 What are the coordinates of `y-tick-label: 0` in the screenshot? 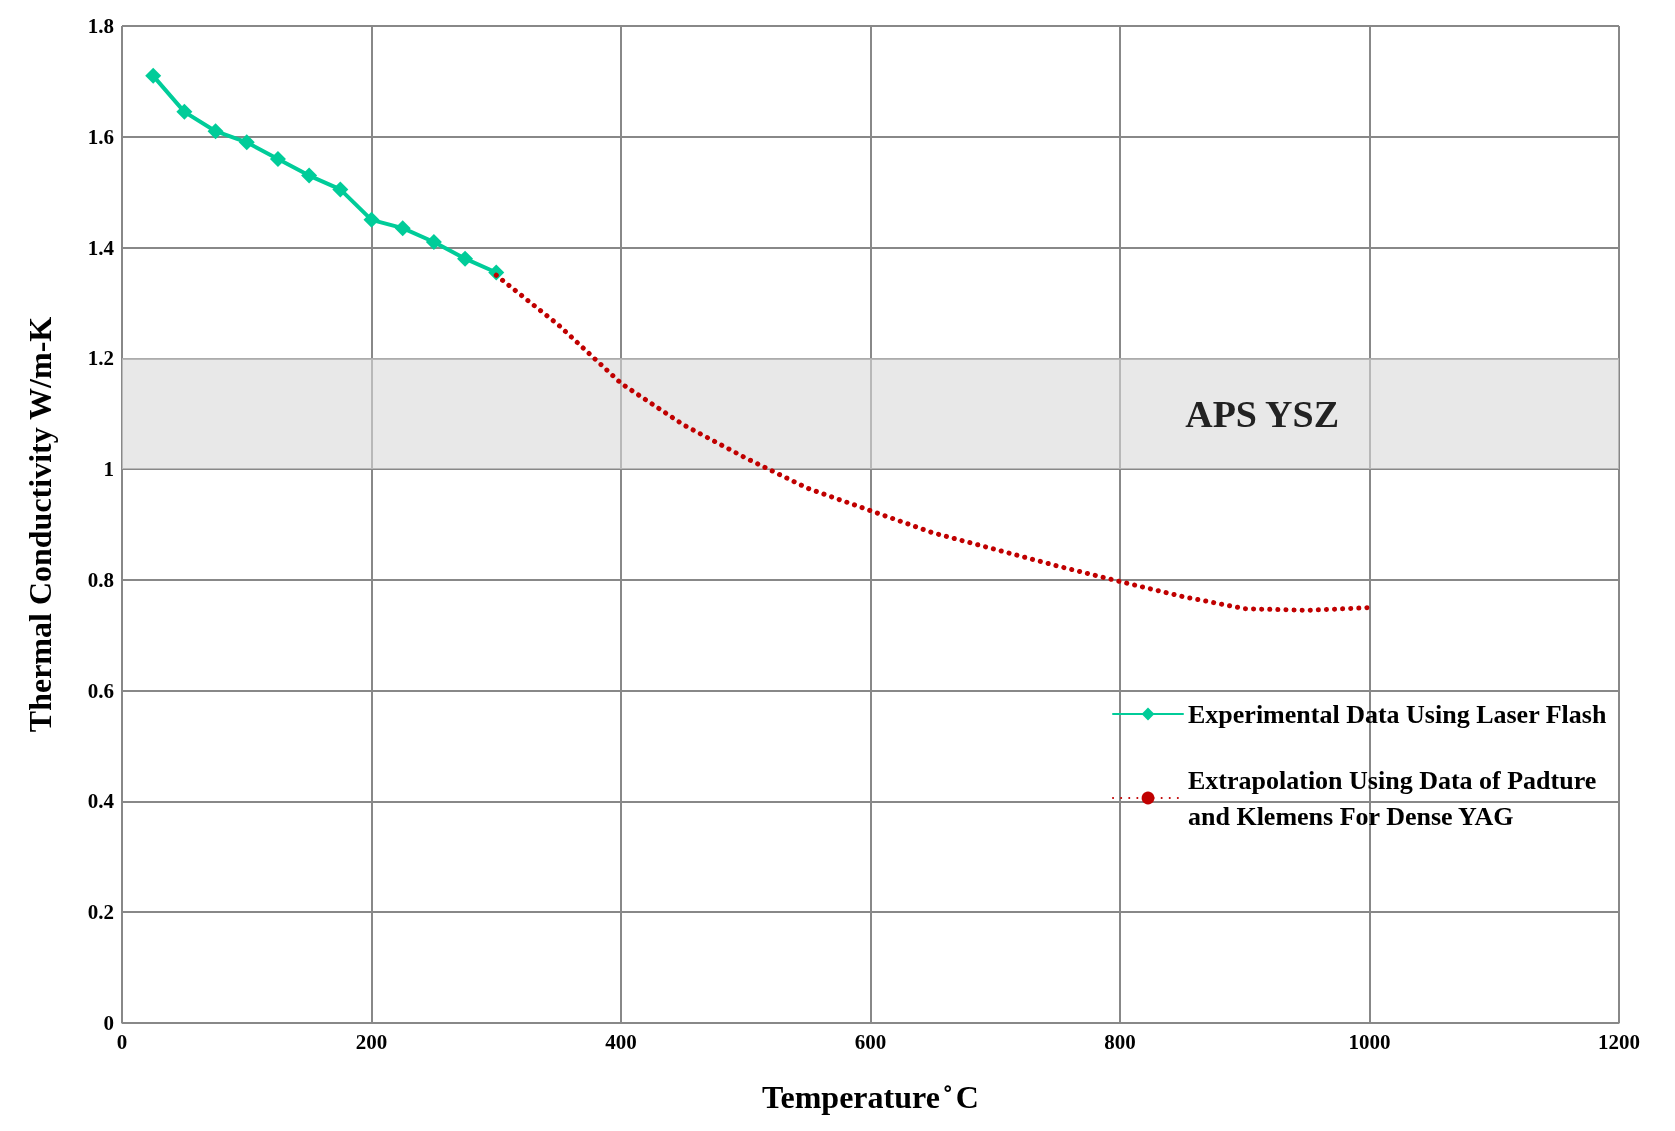 It's located at (108, 1023).